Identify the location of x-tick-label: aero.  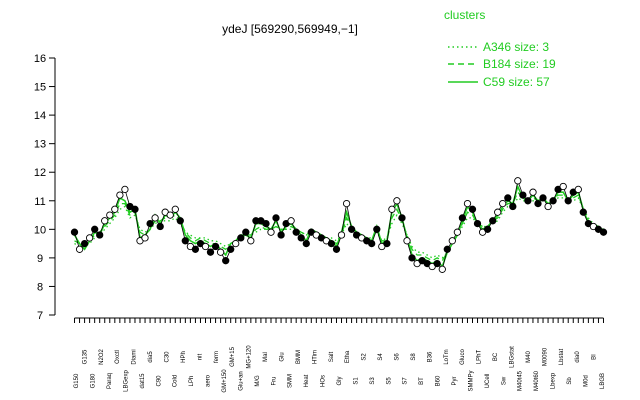
(209, 380).